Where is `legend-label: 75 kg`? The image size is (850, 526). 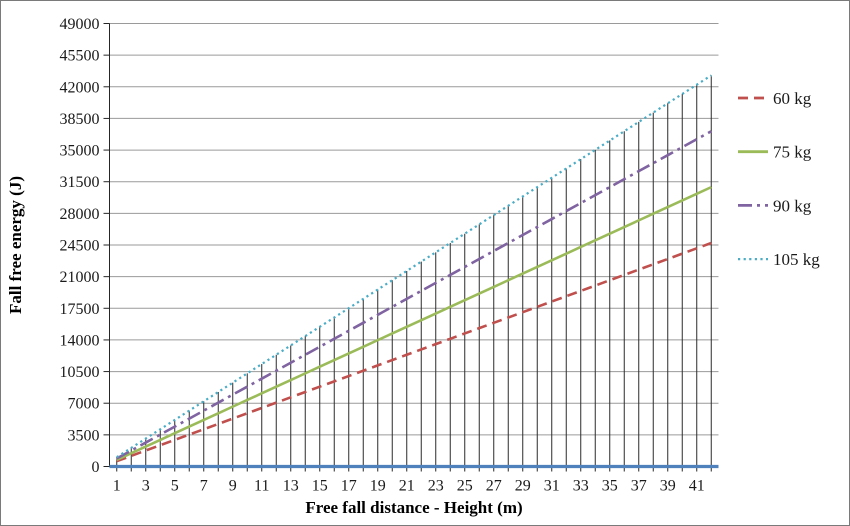 legend-label: 75 kg is located at coordinates (792, 152).